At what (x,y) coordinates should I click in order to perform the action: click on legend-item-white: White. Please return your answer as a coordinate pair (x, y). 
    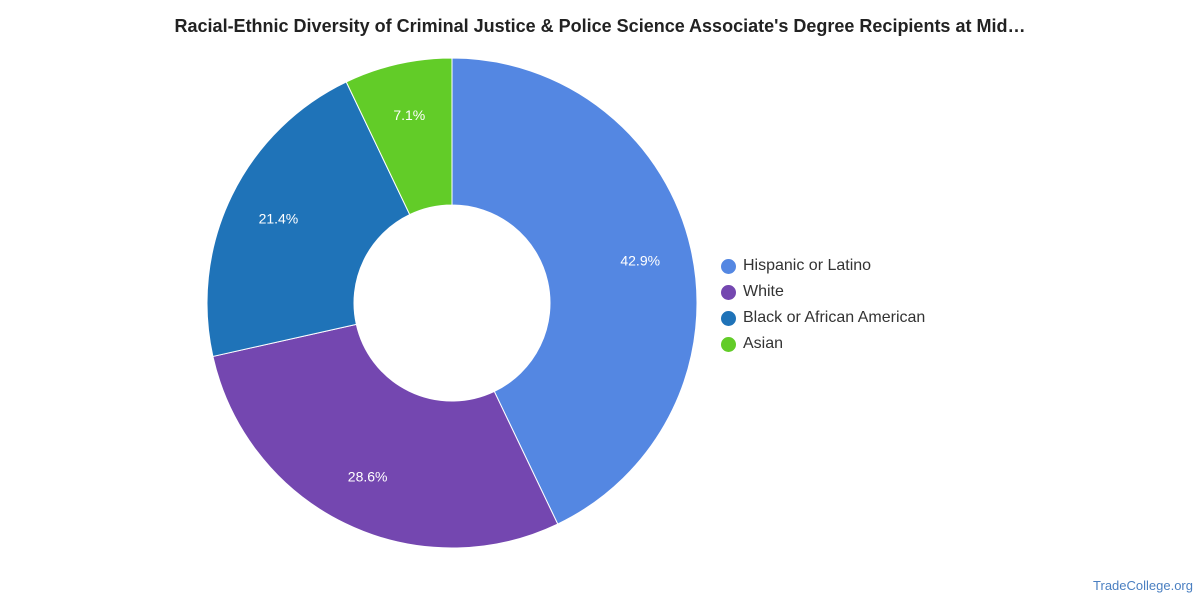
    Looking at the image, I should click on (823, 292).